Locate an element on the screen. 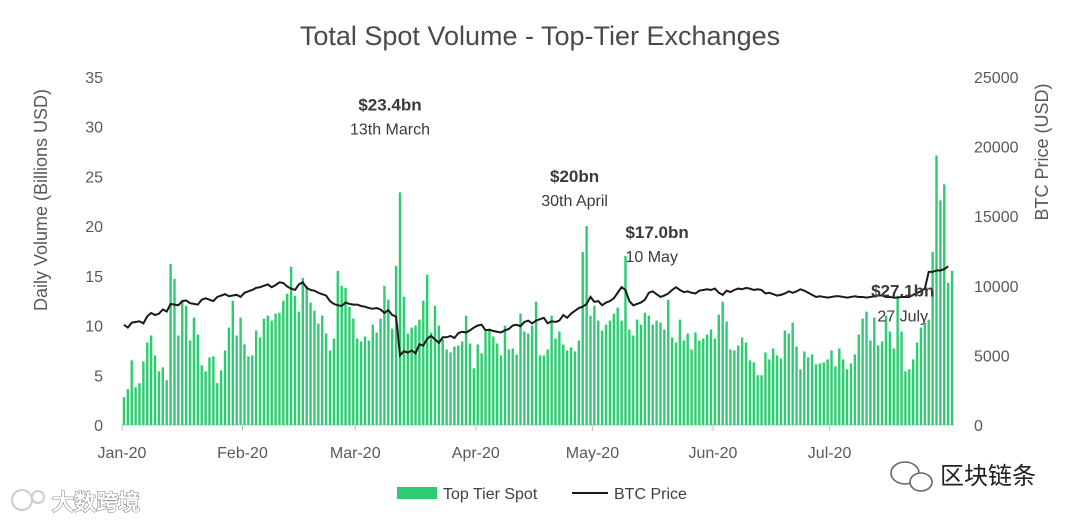 This screenshot has height=524, width=1080. y2-tick-label: 0 is located at coordinates (978, 426).